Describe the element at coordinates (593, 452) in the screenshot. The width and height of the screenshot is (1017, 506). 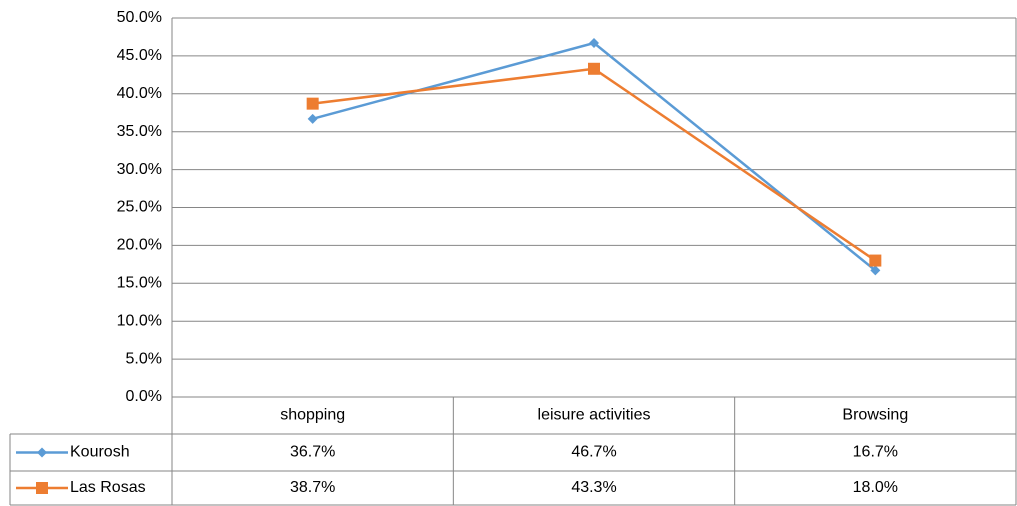
I see `data-label: 46.7%` at that location.